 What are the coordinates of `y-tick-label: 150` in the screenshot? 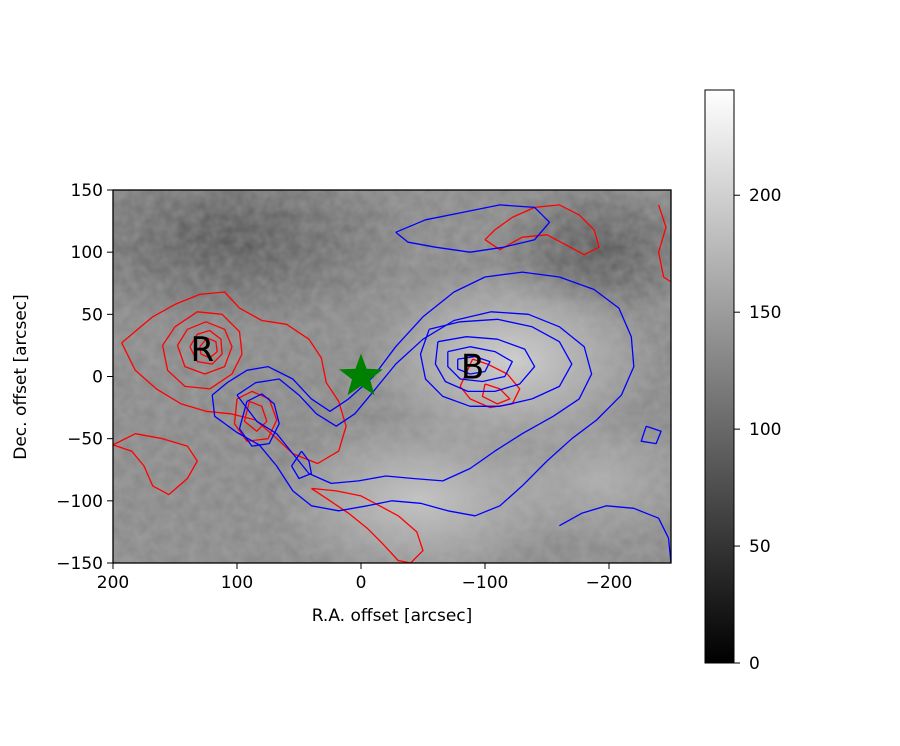 It's located at (87, 191).